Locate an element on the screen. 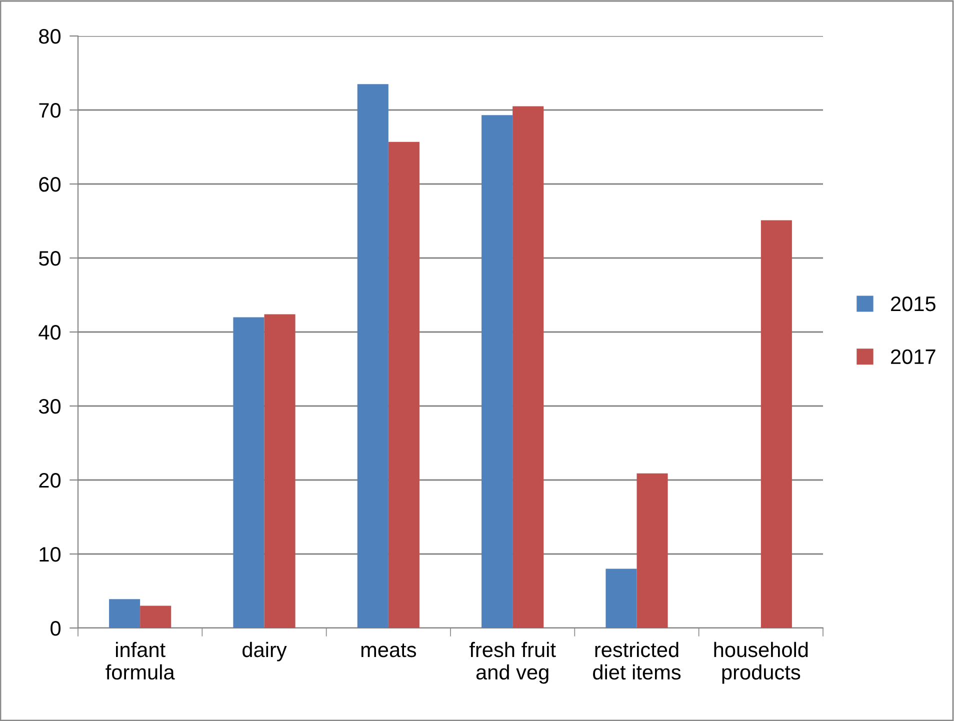 Image resolution: width=954 pixels, height=721 pixels. y-tick-label: 0 is located at coordinates (55, 628).